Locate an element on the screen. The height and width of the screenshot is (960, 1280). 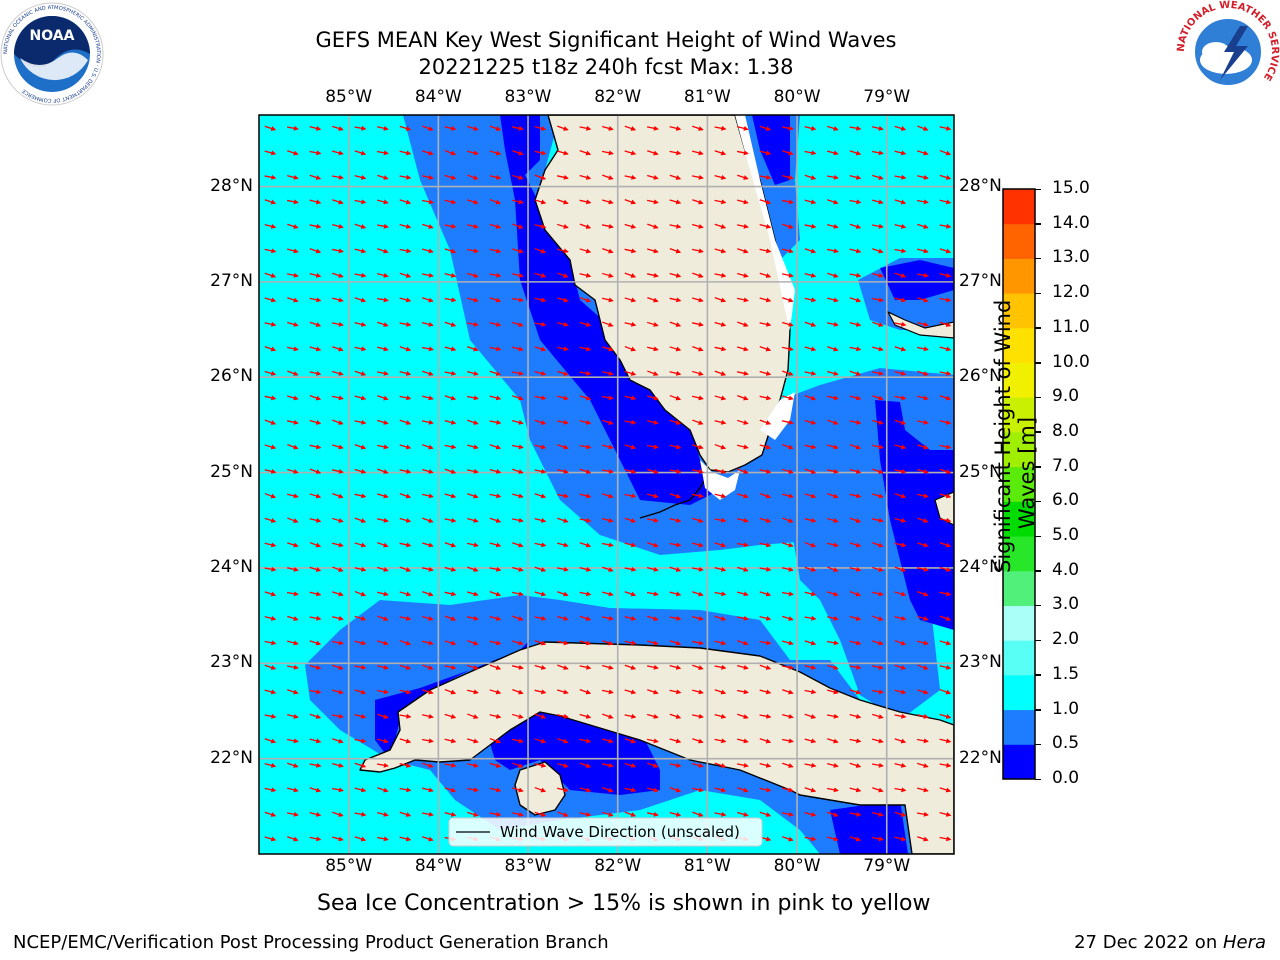
lat-label-right: 27°N is located at coordinates (980, 280).